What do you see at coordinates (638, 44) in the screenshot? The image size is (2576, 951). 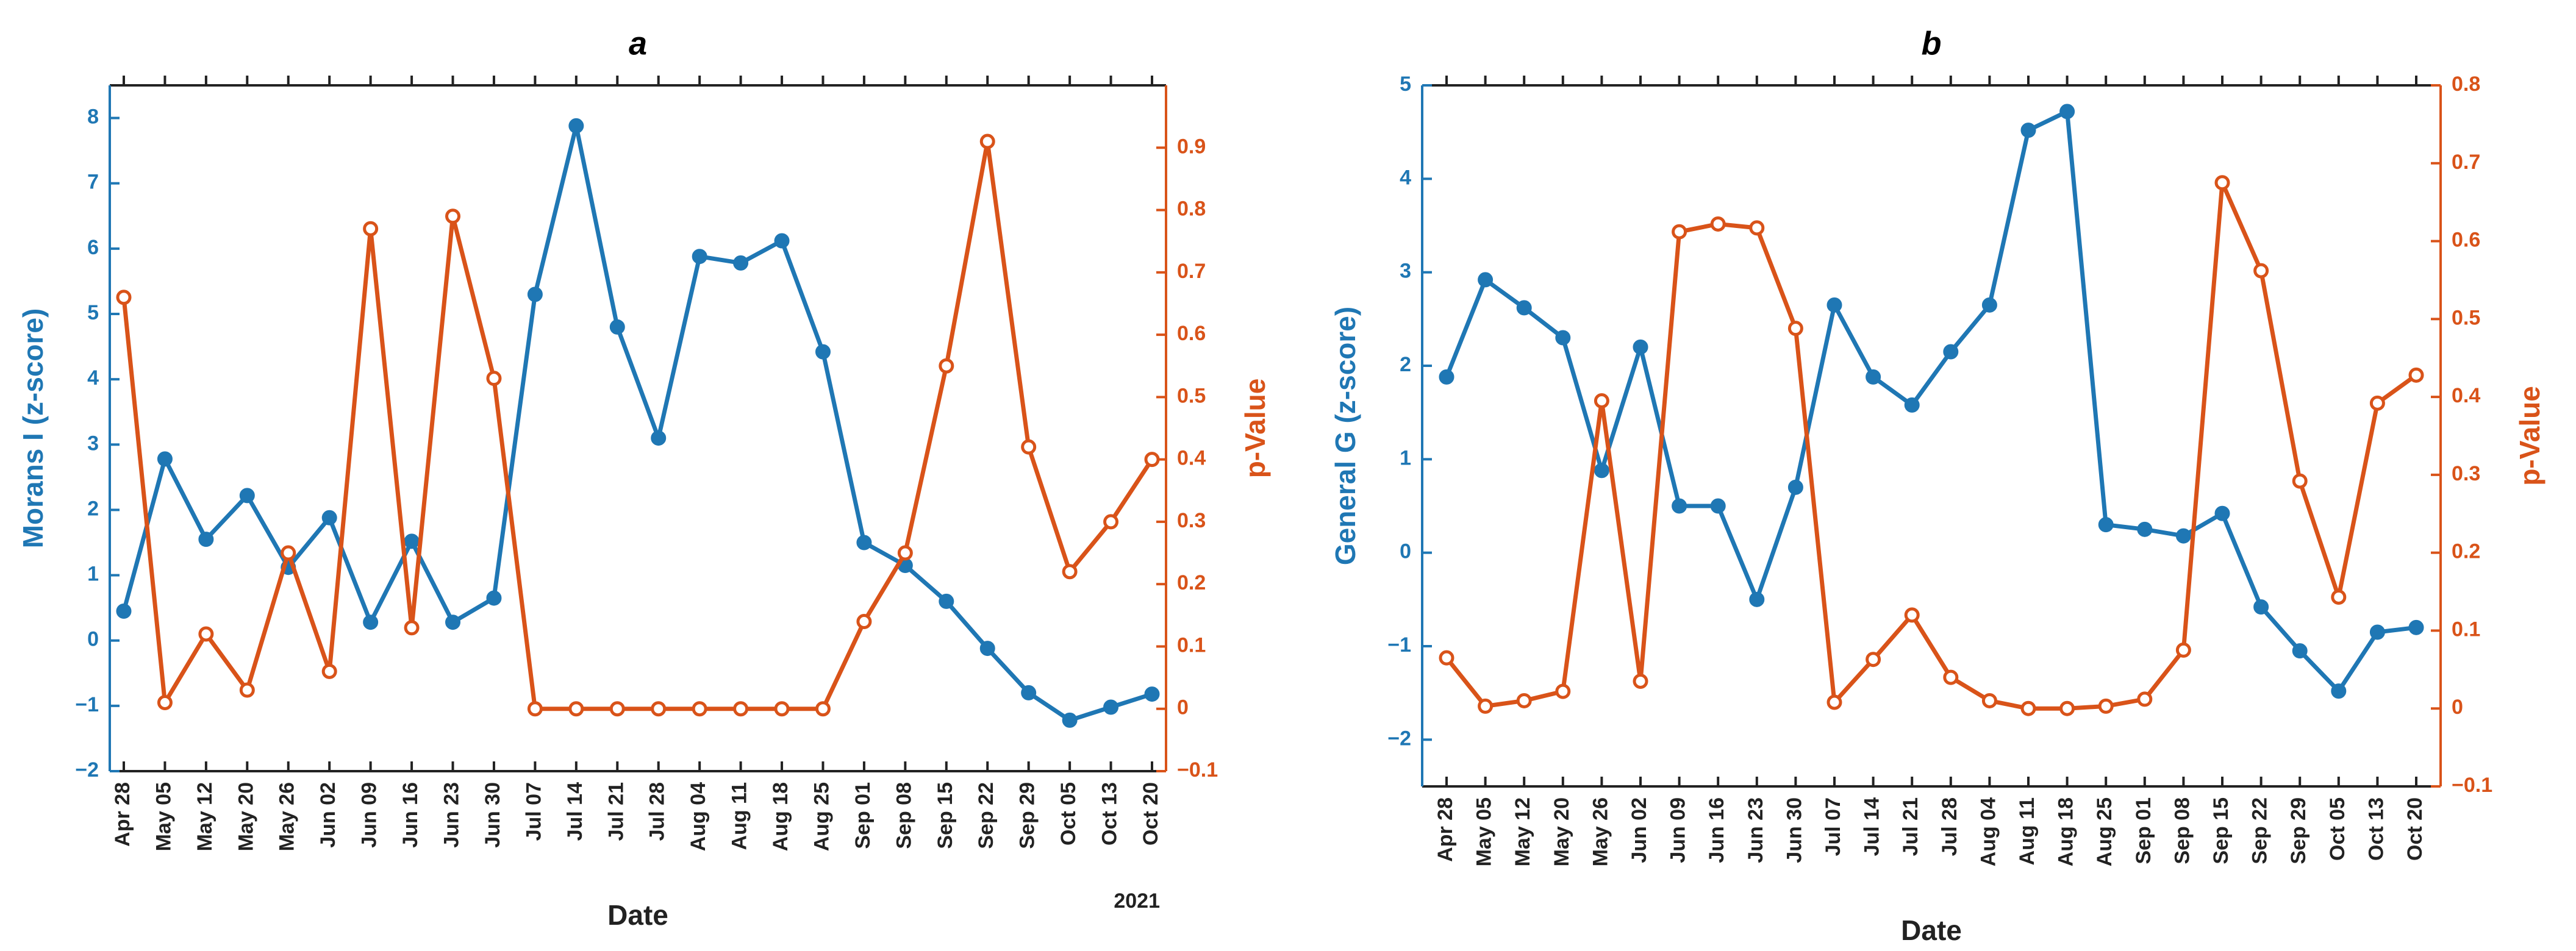 I see `chart-title: a` at bounding box center [638, 44].